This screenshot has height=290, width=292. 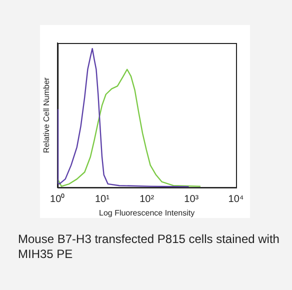 What do you see at coordinates (192, 200) in the screenshot?
I see `x-tick-label: 10³` at bounding box center [192, 200].